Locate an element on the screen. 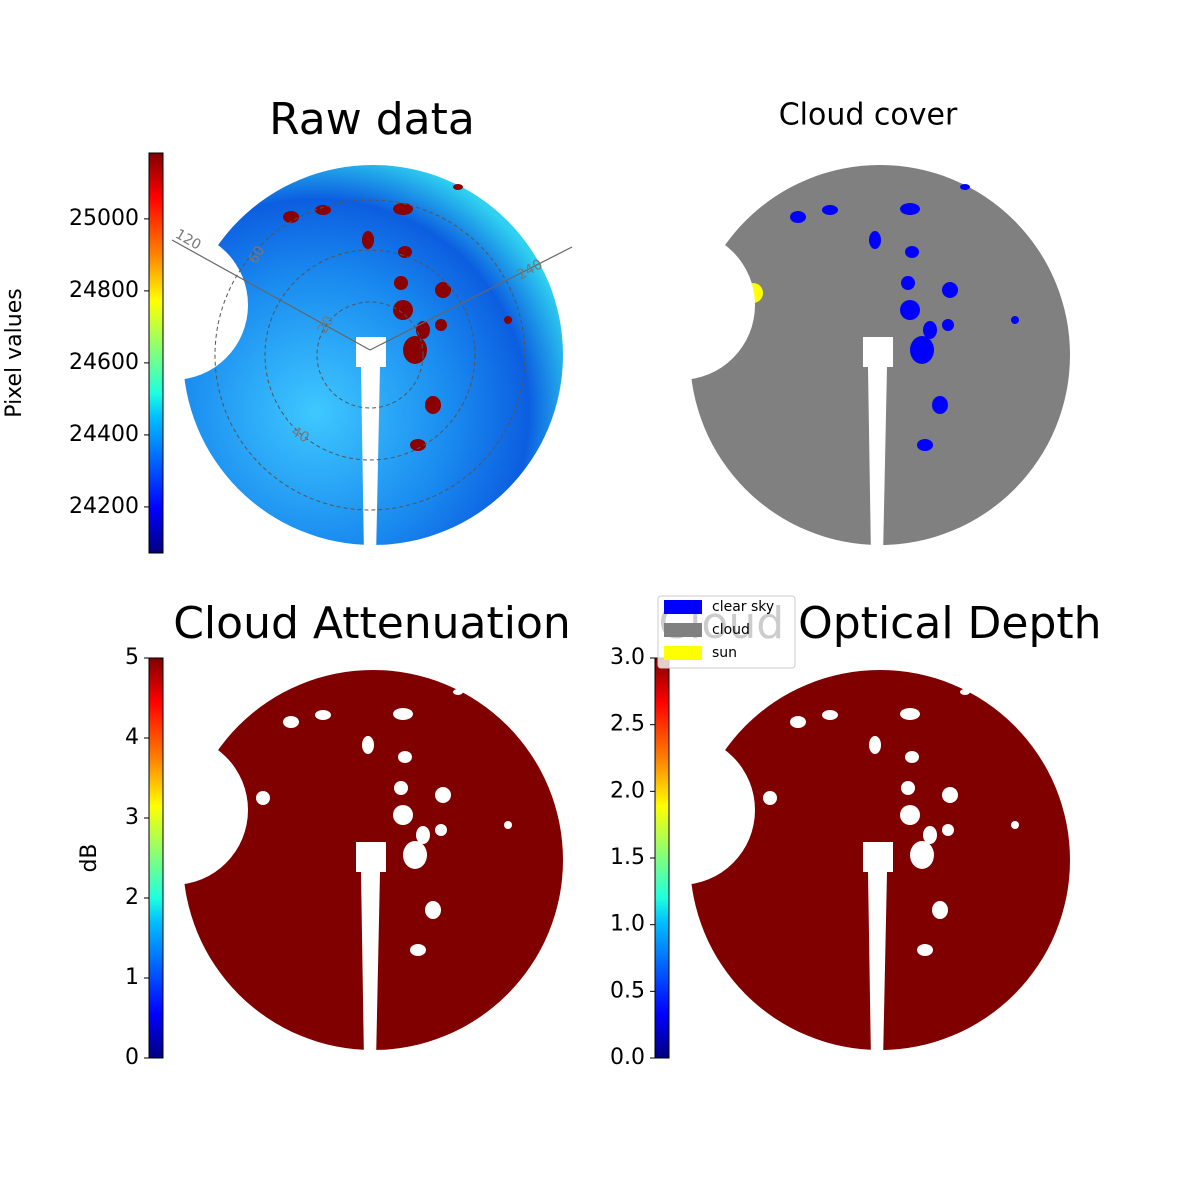 The height and width of the screenshot is (1200, 1200). colorbar-tick-label: 0.5 is located at coordinates (627, 990).